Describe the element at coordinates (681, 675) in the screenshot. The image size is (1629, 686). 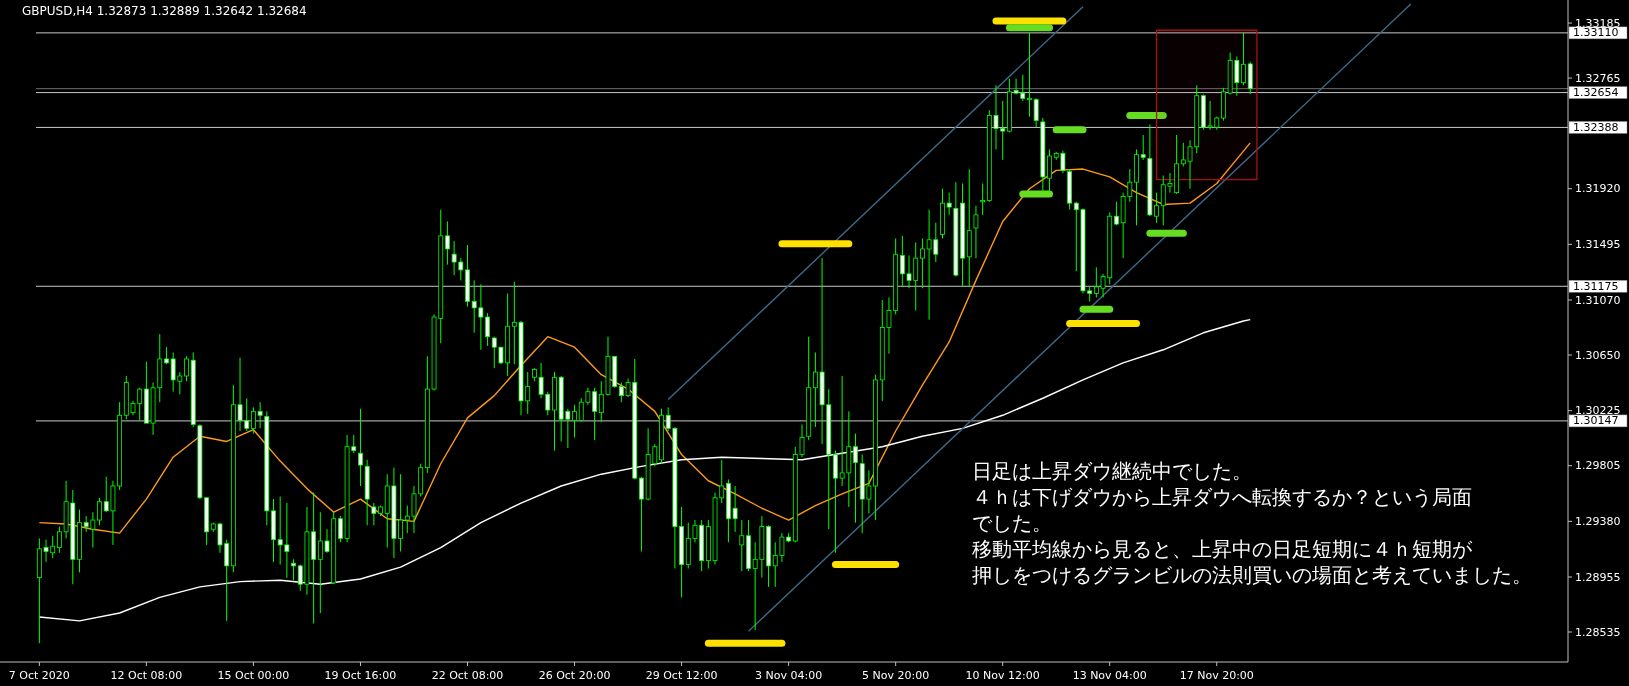
I see `x-tick-label: 29 Oct 12:00` at that location.